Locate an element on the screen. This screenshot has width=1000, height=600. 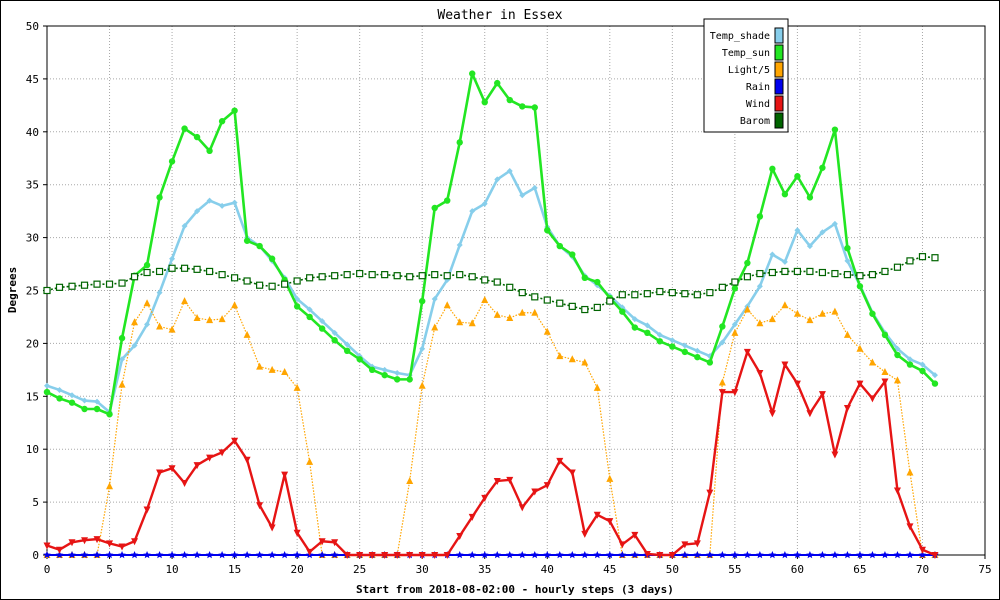
legend-label: Wind is located at coordinates (758, 104).